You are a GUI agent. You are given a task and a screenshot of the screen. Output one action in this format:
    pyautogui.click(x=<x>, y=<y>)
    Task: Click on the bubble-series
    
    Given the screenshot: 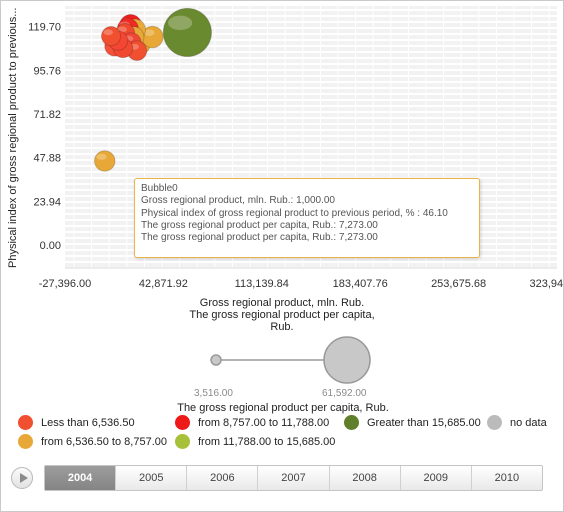 What is the action you would take?
    pyautogui.click(x=153, y=89)
    